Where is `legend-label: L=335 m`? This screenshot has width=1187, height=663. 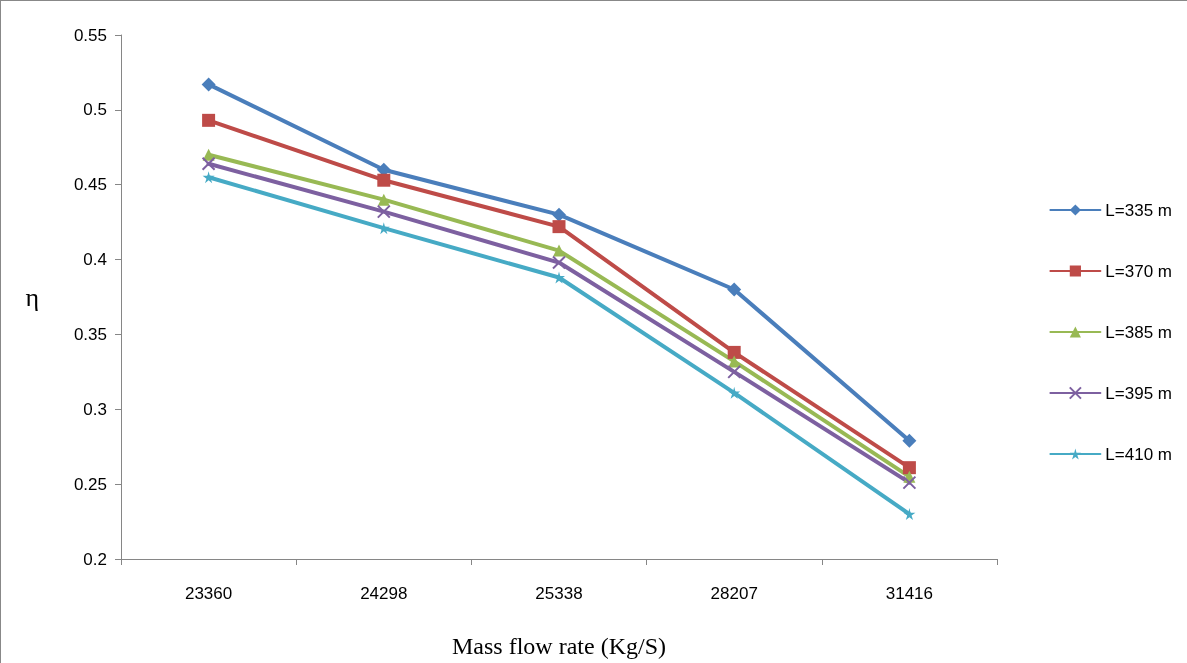 legend-label: L=335 m is located at coordinates (1139, 210).